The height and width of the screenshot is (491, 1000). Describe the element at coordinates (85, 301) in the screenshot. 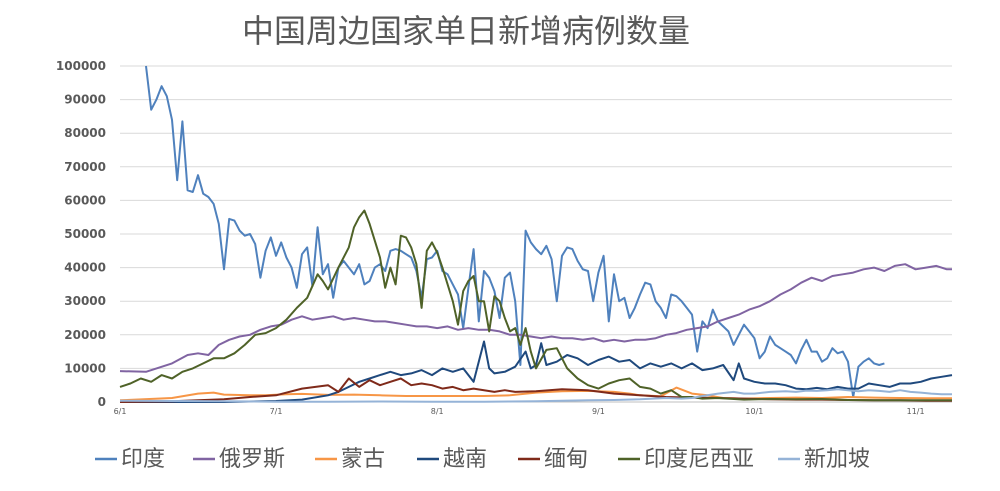

I see `y-tick-label: 30000` at that location.